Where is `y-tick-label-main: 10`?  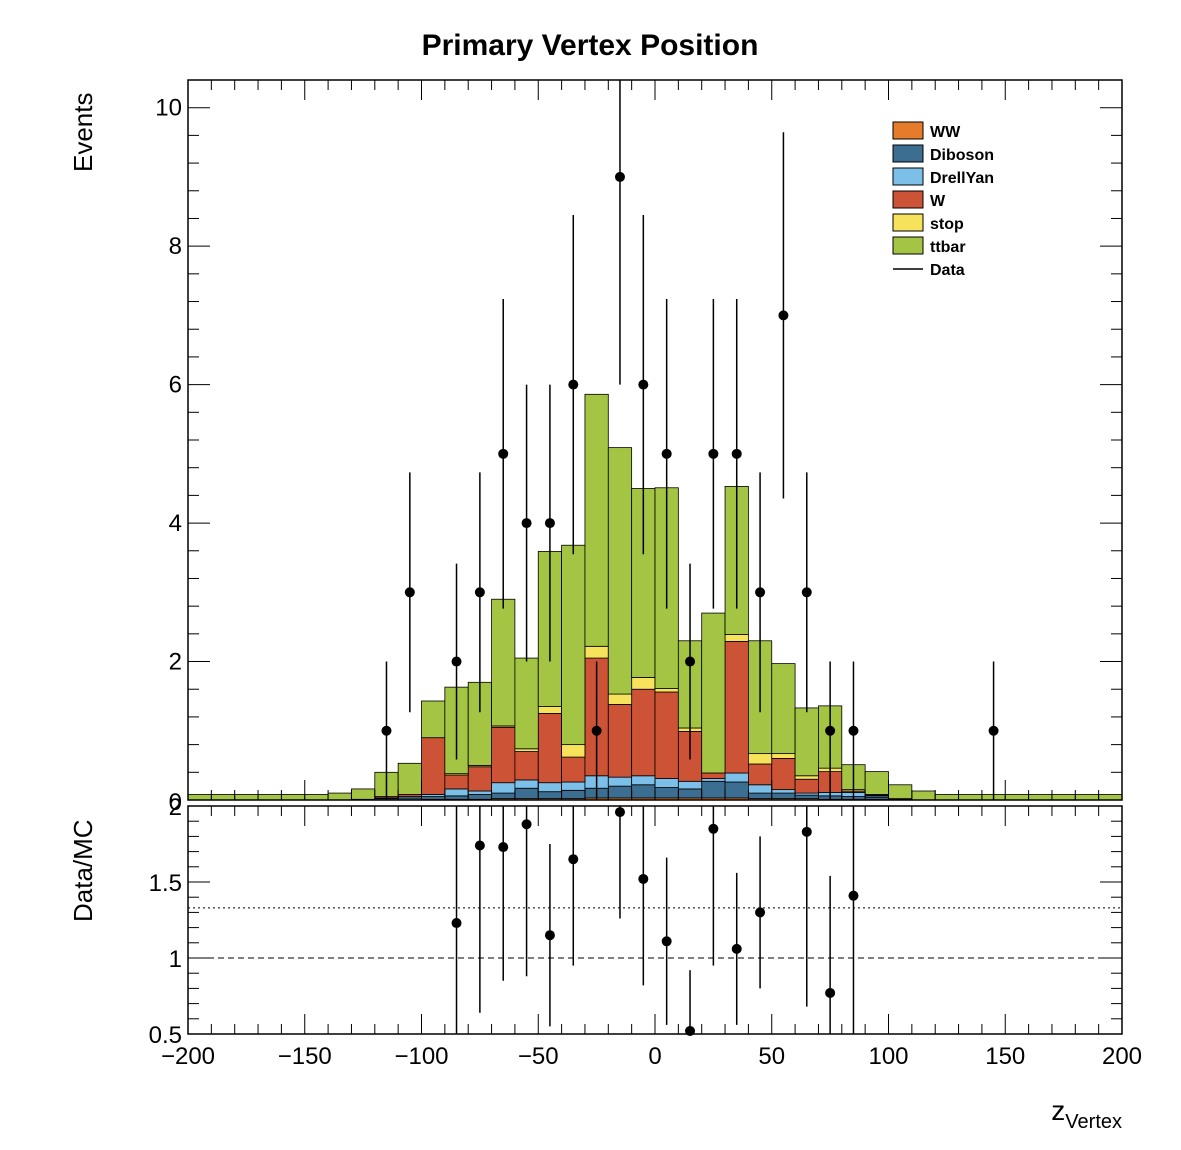 y-tick-label-main: 10 is located at coordinates (168, 108).